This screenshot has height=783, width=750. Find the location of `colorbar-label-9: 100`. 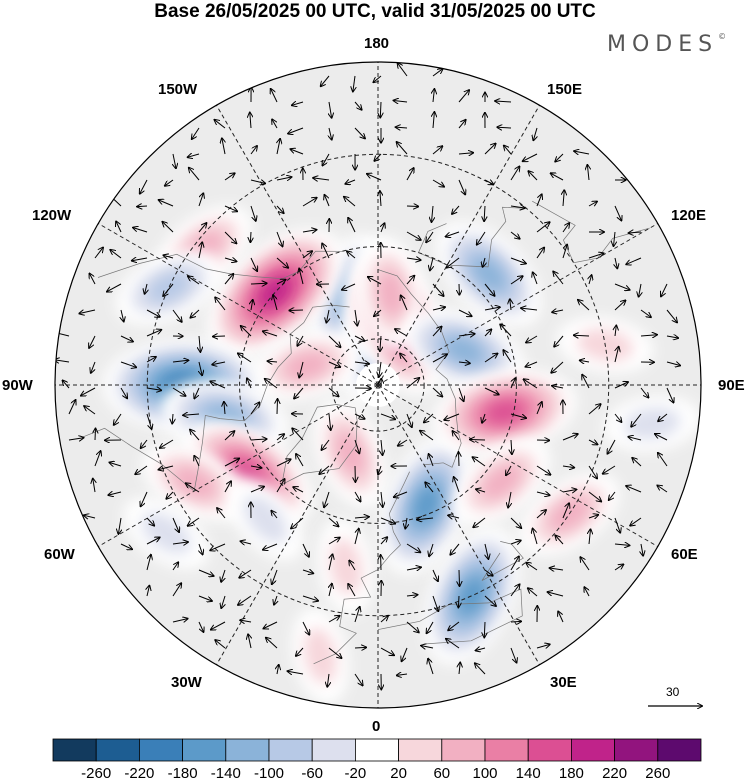

colorbar-label-9: 100 is located at coordinates (485, 773).